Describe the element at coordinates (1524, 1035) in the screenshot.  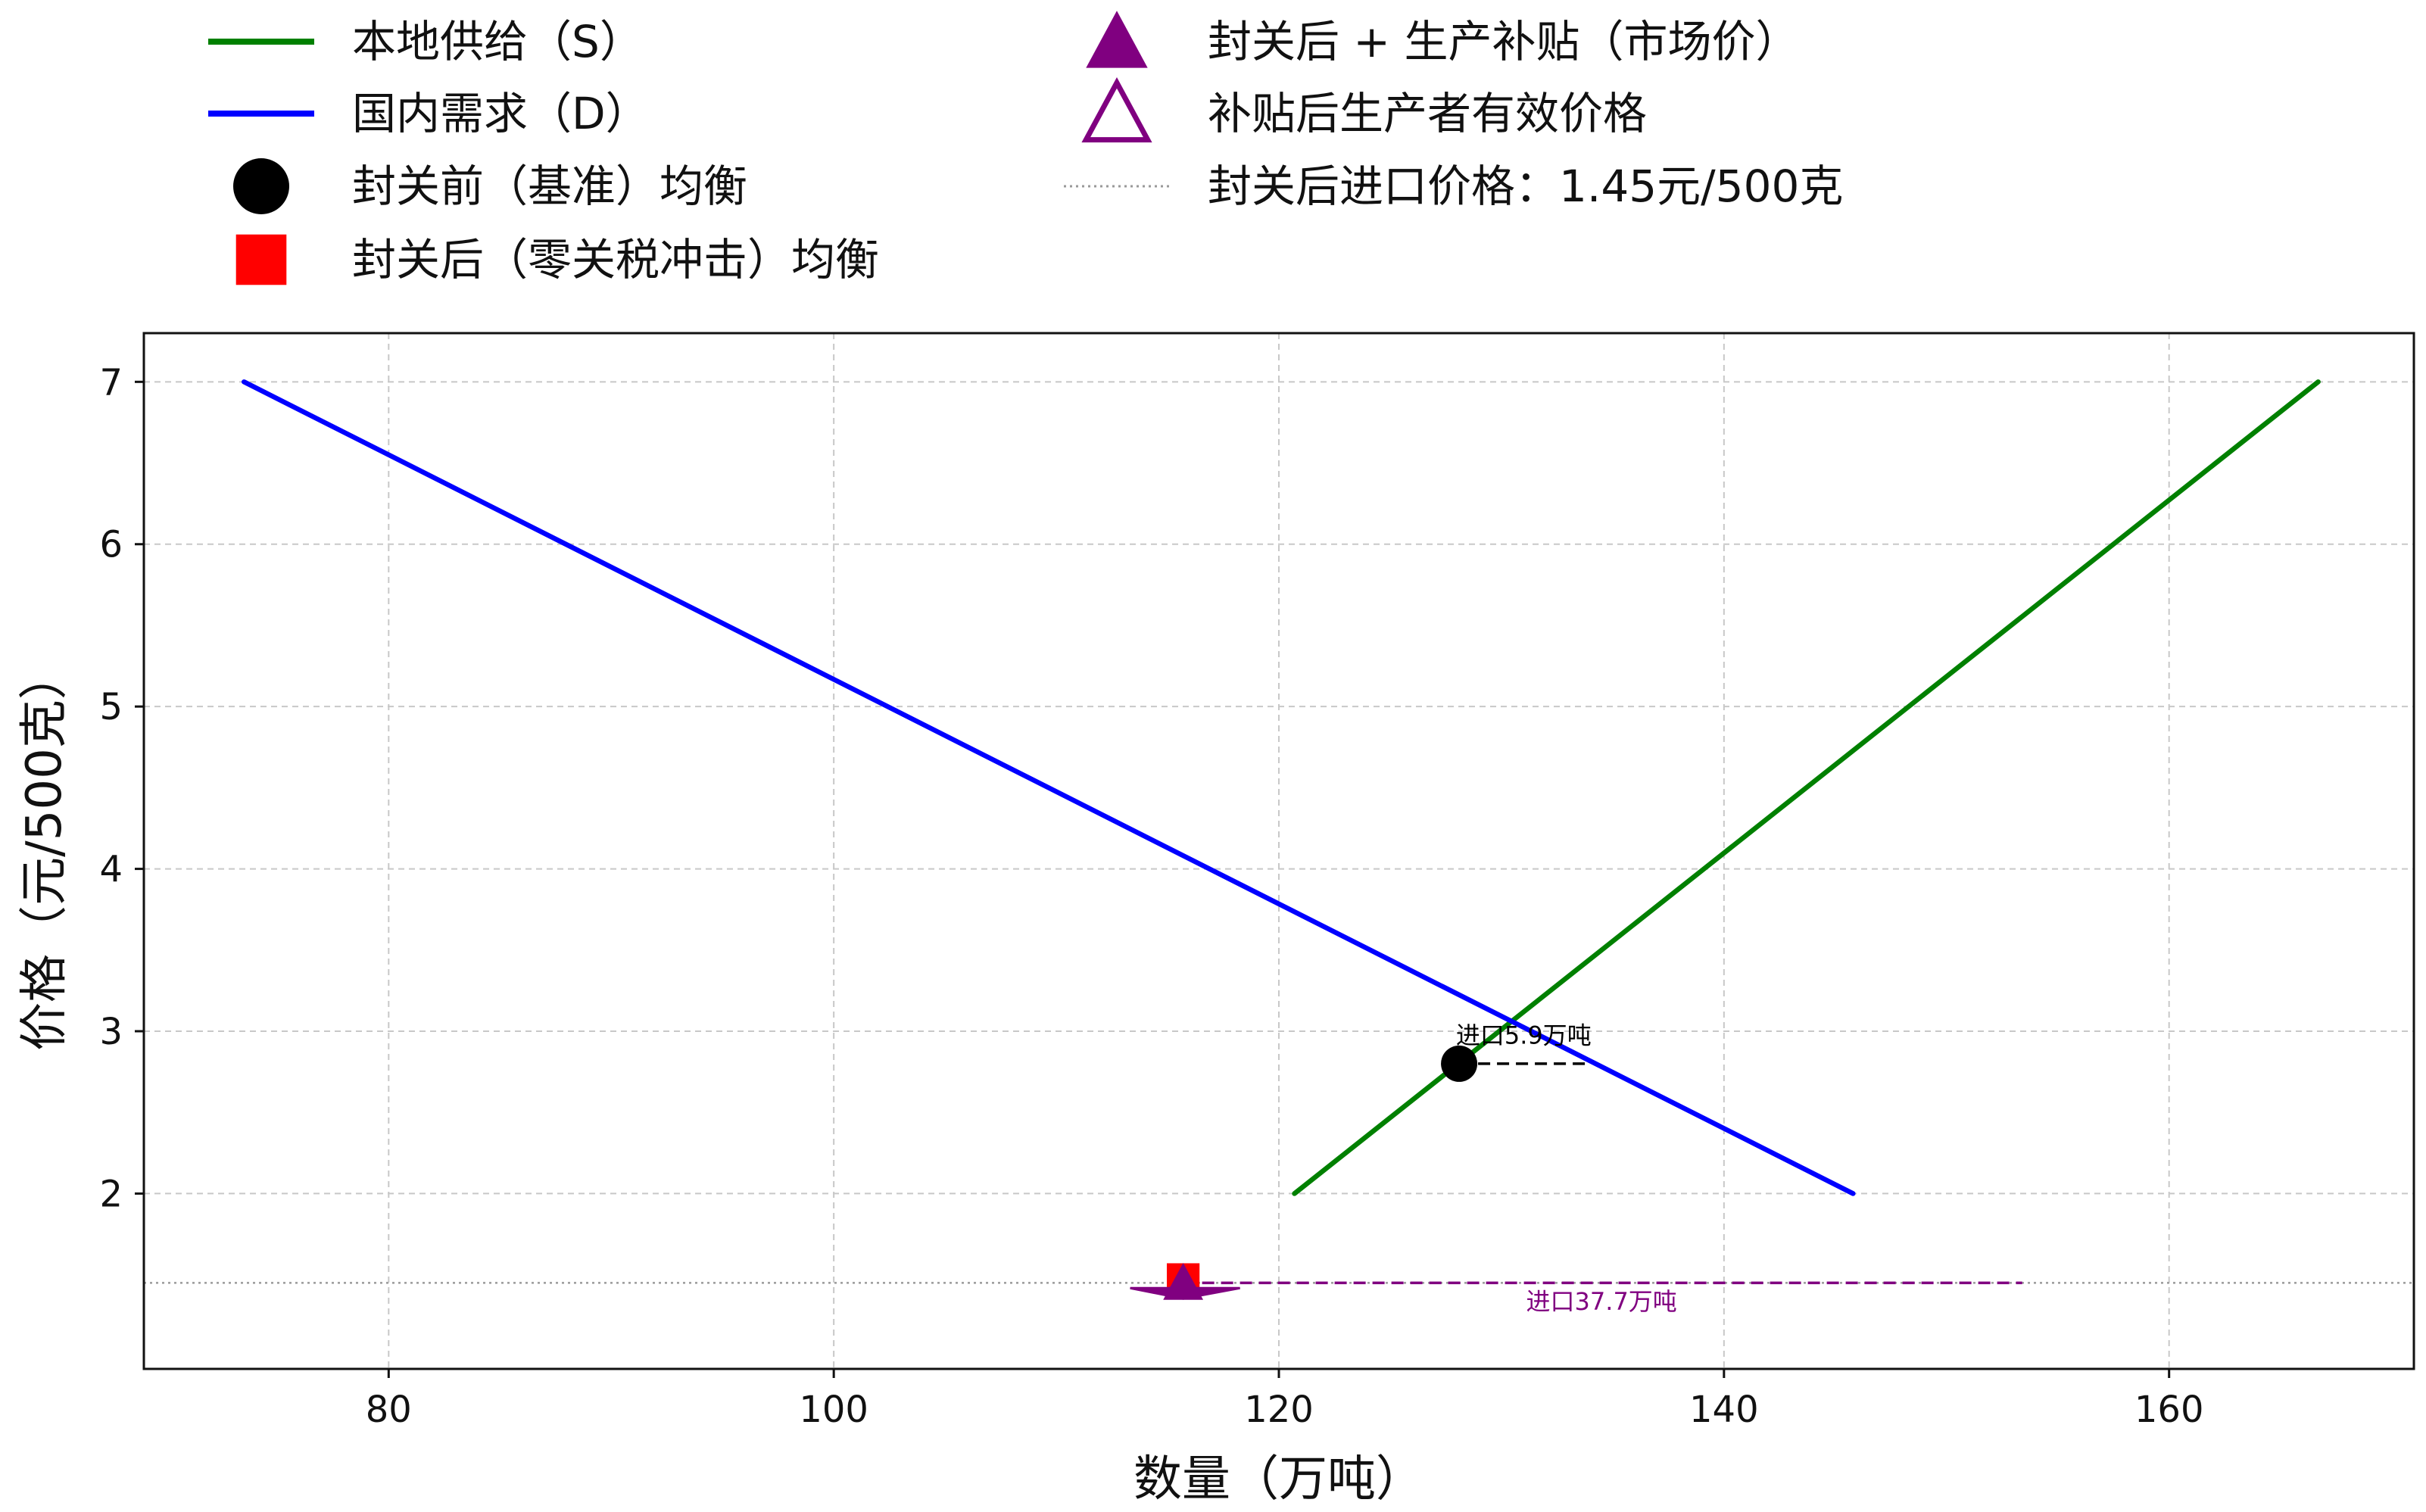
I see `import-annotation-label: 进口5.9万吨` at that location.